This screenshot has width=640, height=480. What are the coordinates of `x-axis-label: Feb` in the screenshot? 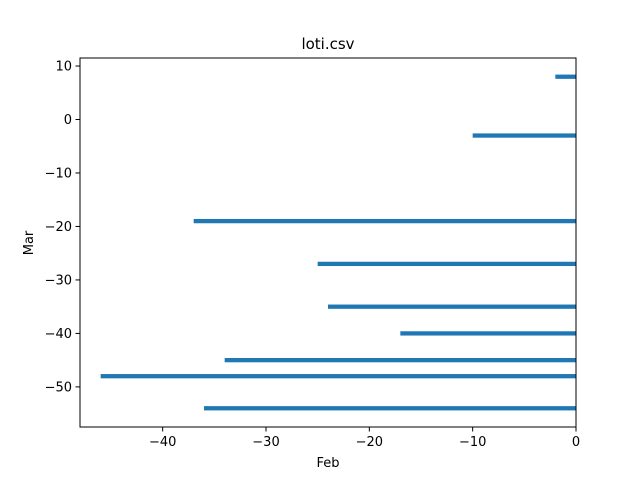 It's located at (327, 463).